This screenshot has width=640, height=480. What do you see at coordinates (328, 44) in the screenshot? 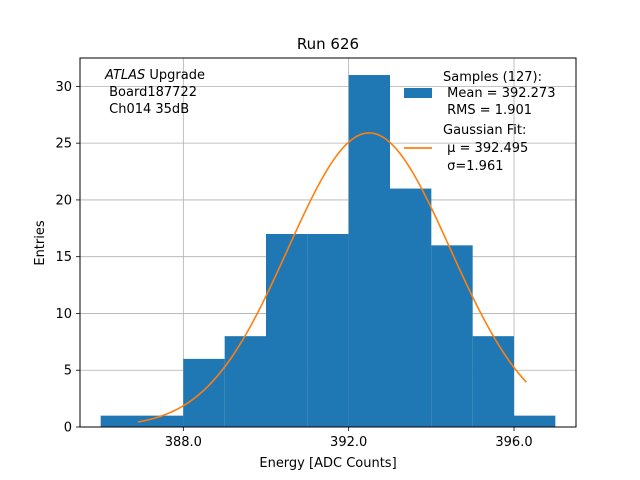
I see `chart-title: Run 626` at bounding box center [328, 44].